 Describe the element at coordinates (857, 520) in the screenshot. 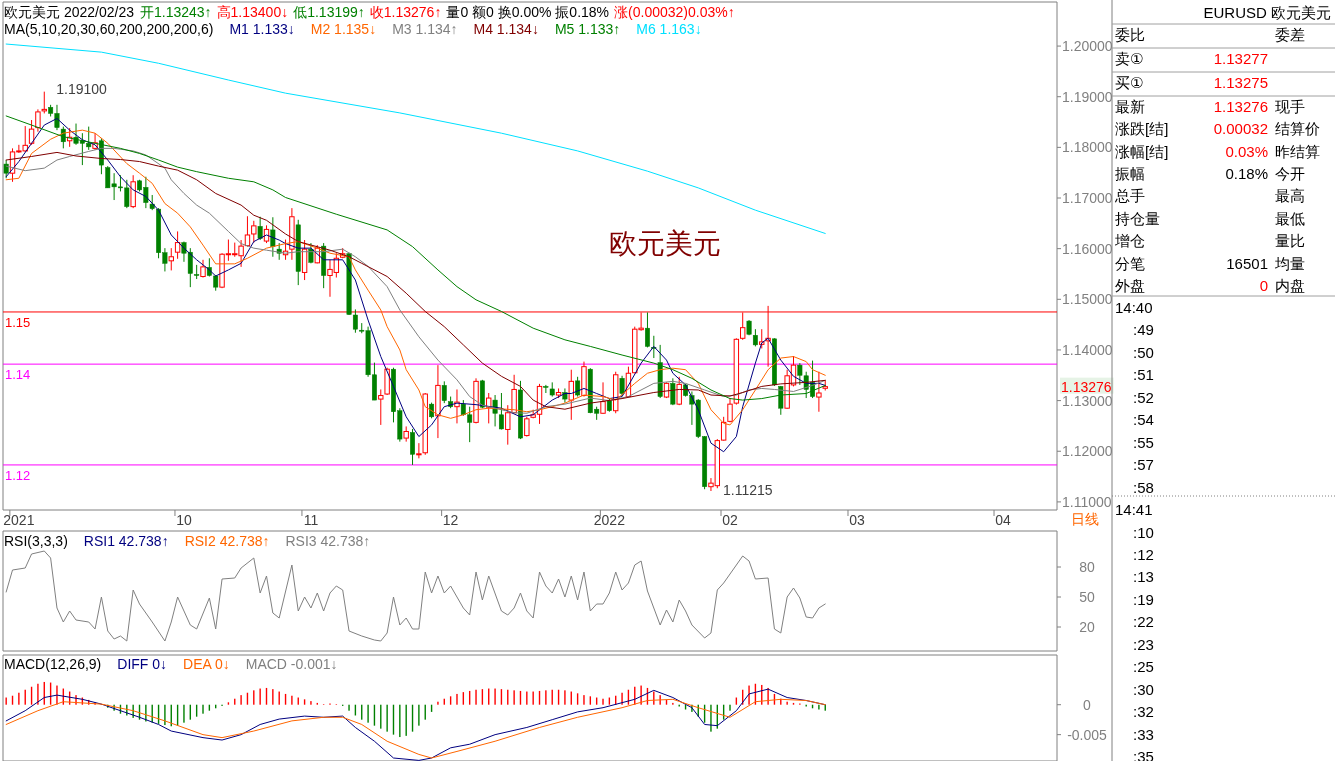

I see `x-tick-label: 03` at that location.